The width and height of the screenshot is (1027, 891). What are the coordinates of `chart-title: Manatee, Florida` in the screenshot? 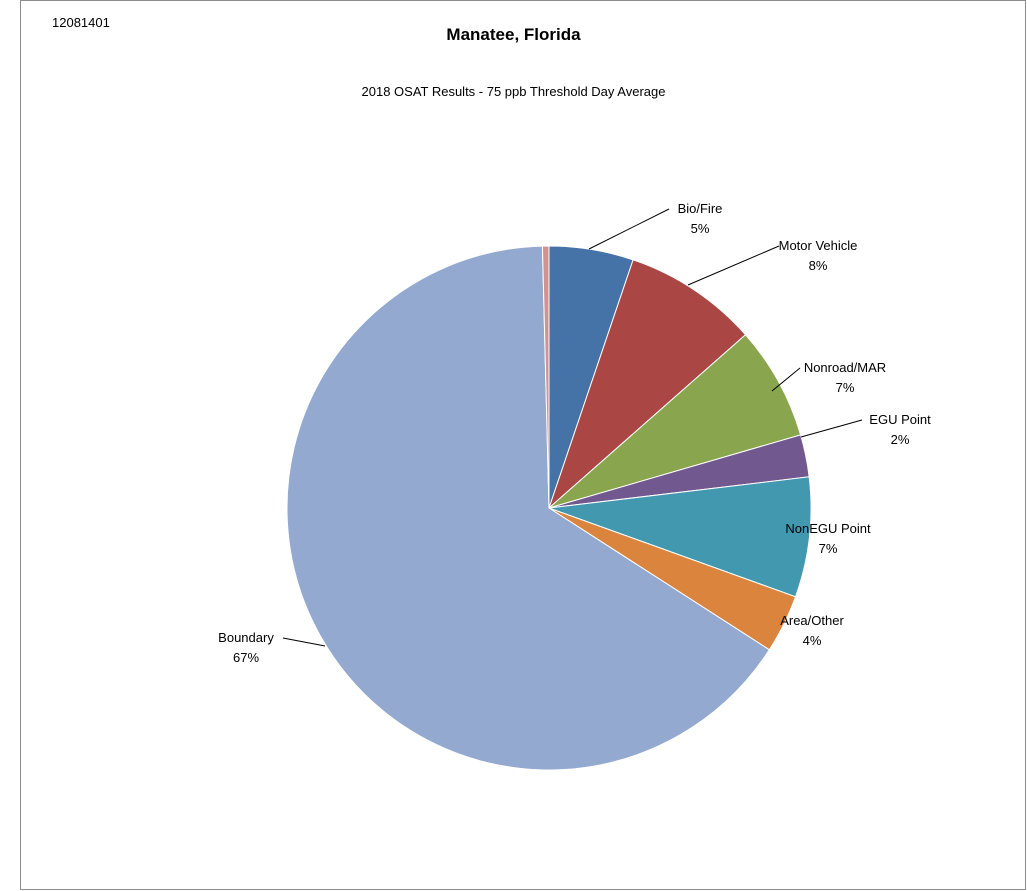 It's located at (513, 34).